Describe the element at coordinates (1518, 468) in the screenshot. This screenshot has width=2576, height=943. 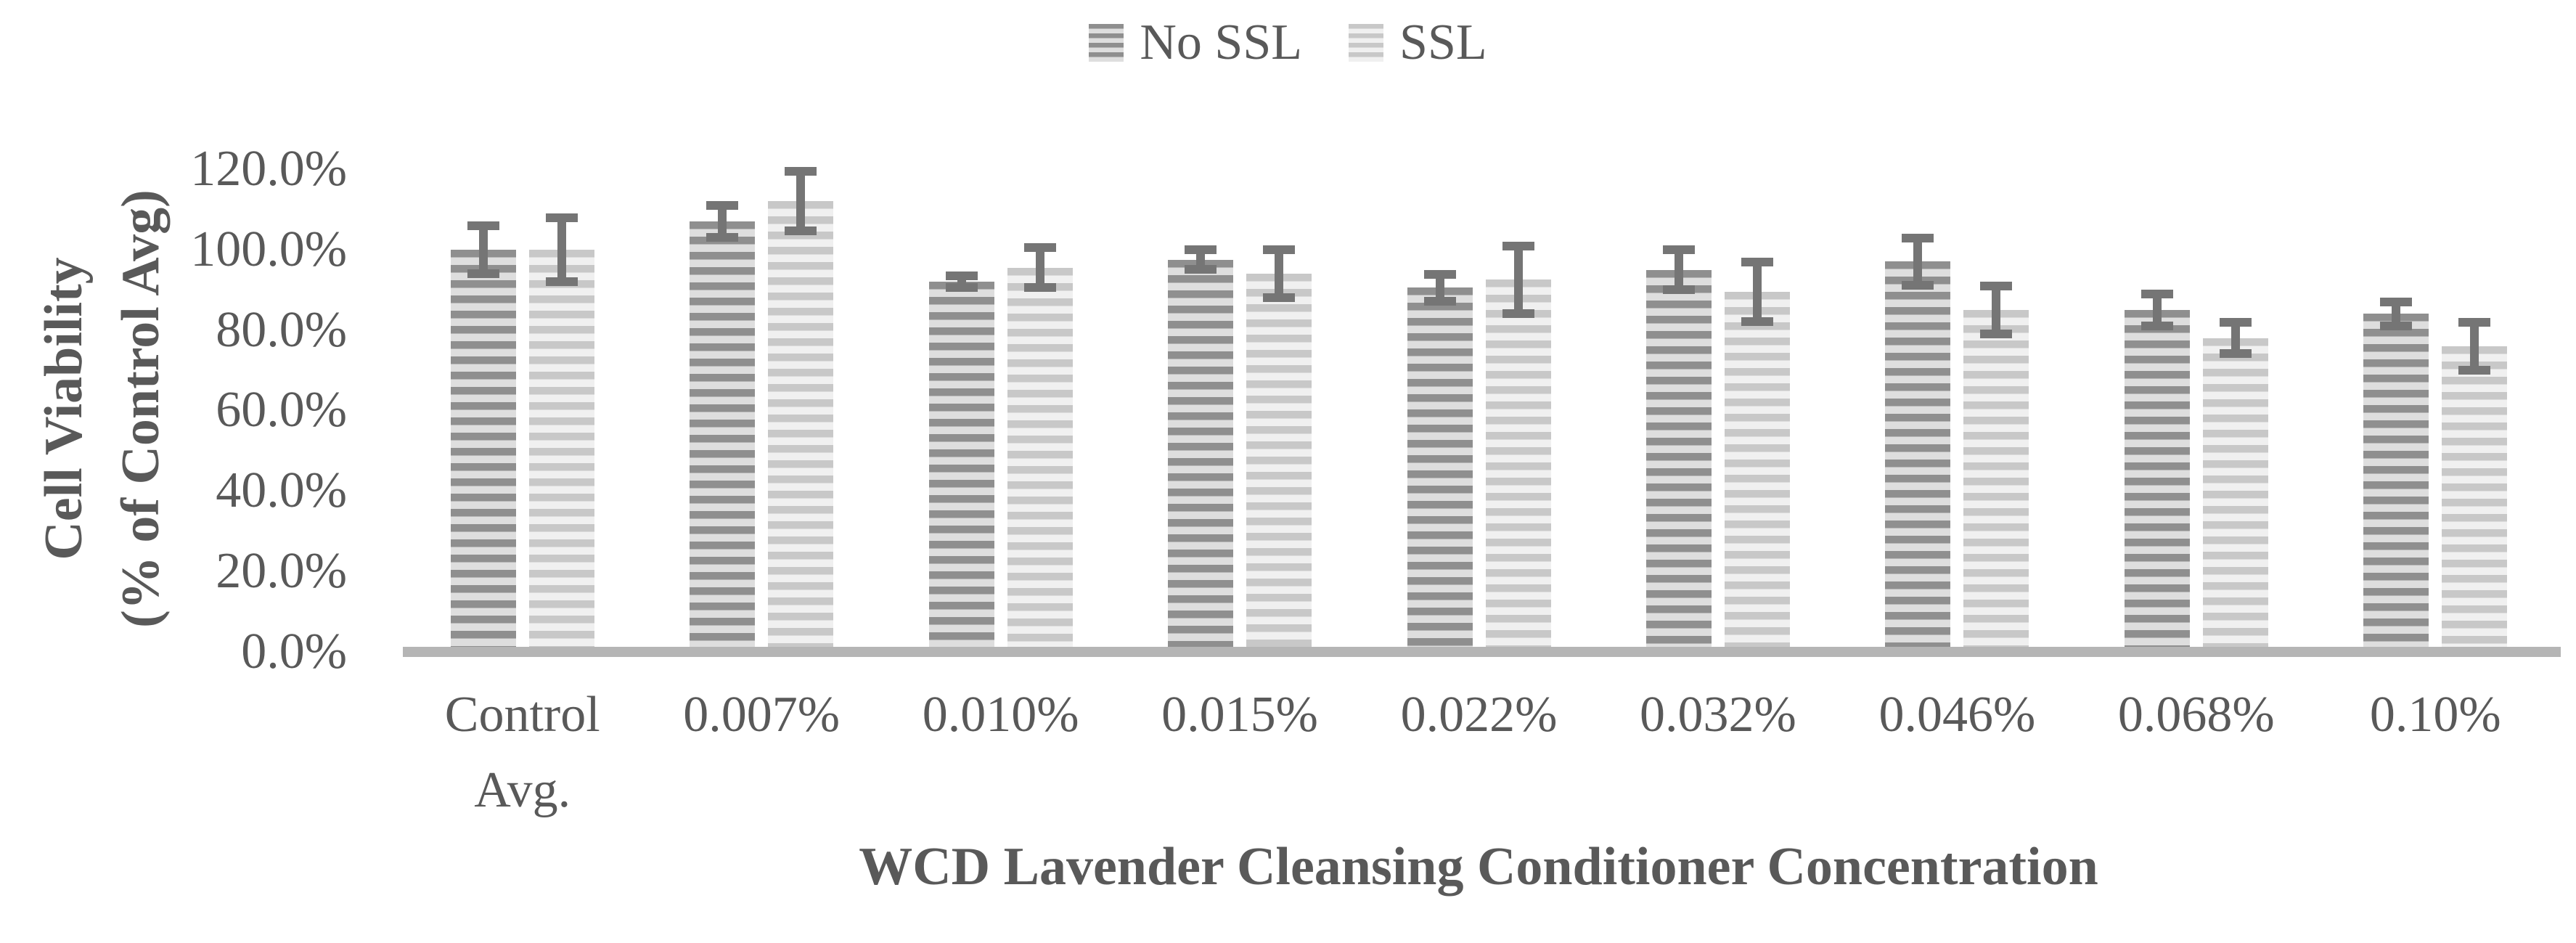
I see `ssl-bar-0-022-` at that location.